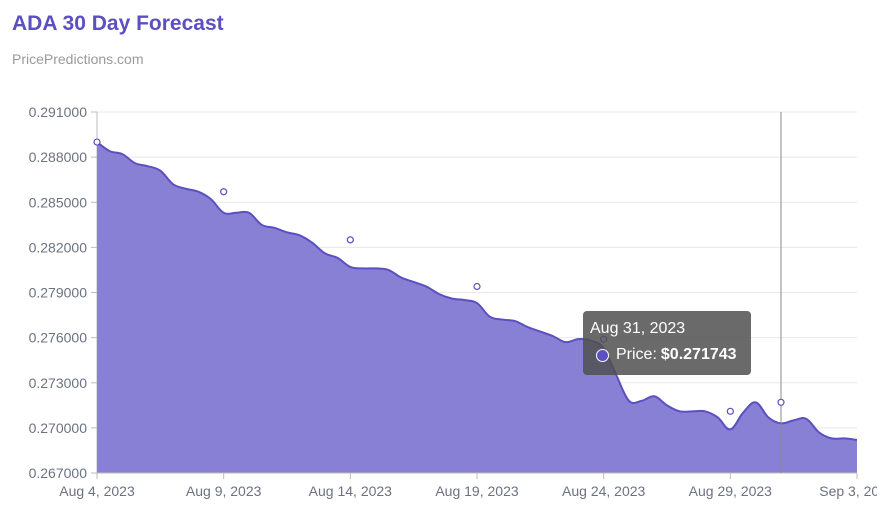  I want to click on series-dot-icon, so click(602, 355).